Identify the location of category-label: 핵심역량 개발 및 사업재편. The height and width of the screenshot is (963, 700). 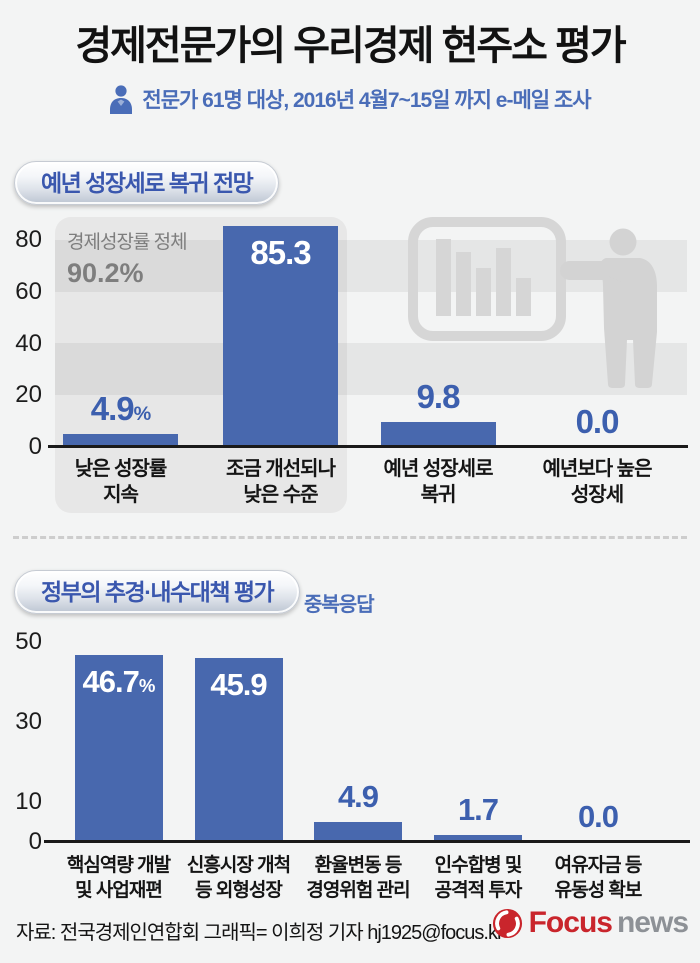
(118, 878).